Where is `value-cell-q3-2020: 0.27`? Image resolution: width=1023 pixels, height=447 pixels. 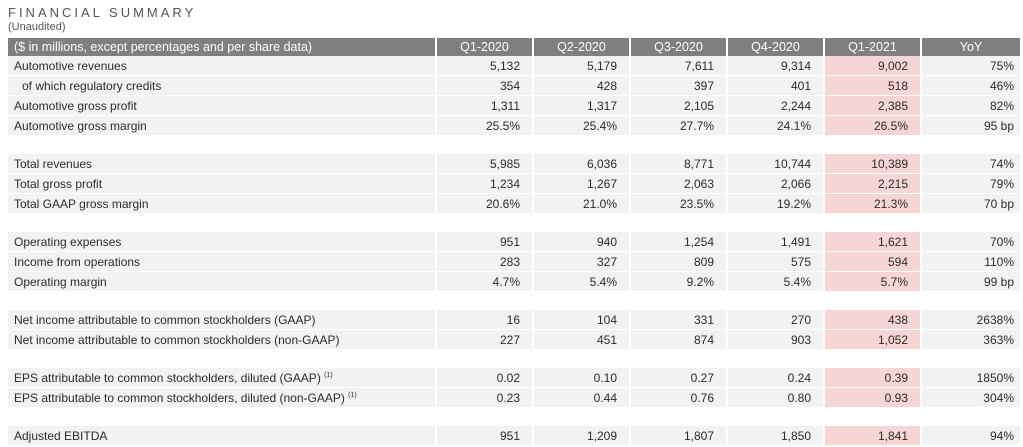
value-cell-q3-2020: 0.27 is located at coordinates (677, 378).